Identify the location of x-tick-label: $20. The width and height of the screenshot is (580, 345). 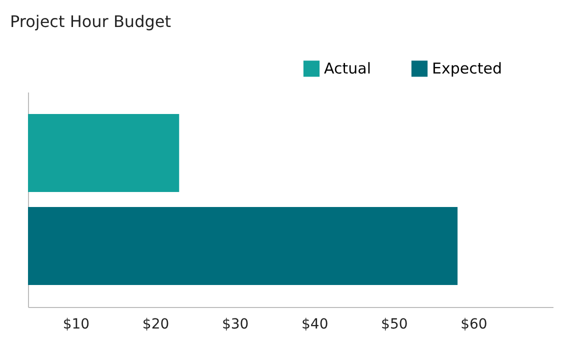
(156, 324).